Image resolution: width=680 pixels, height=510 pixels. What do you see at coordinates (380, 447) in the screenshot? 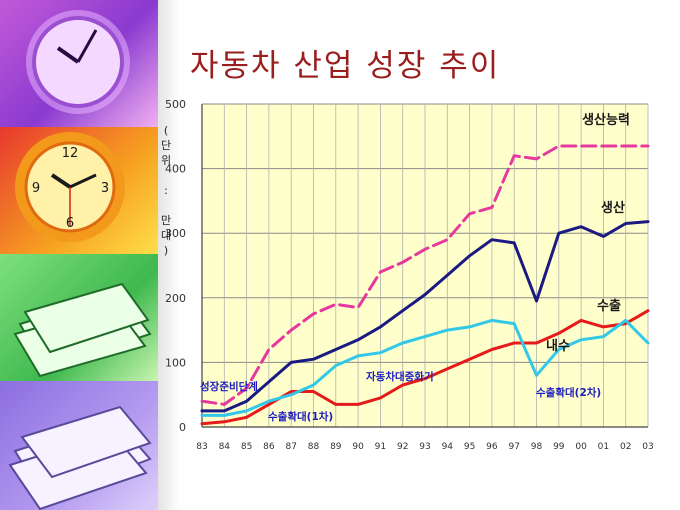
I see `x-tick-label: 91` at bounding box center [380, 447].